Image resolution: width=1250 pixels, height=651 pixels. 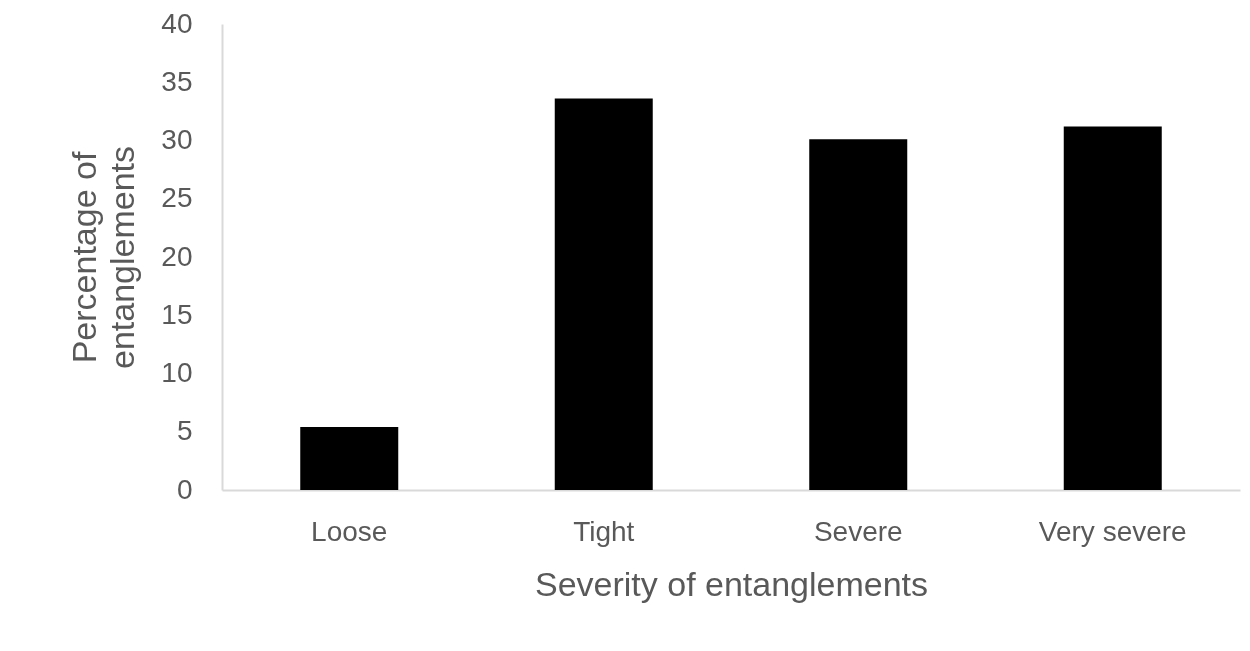 What do you see at coordinates (1112, 531) in the screenshot?
I see `x-tick-label: Very severe` at bounding box center [1112, 531].